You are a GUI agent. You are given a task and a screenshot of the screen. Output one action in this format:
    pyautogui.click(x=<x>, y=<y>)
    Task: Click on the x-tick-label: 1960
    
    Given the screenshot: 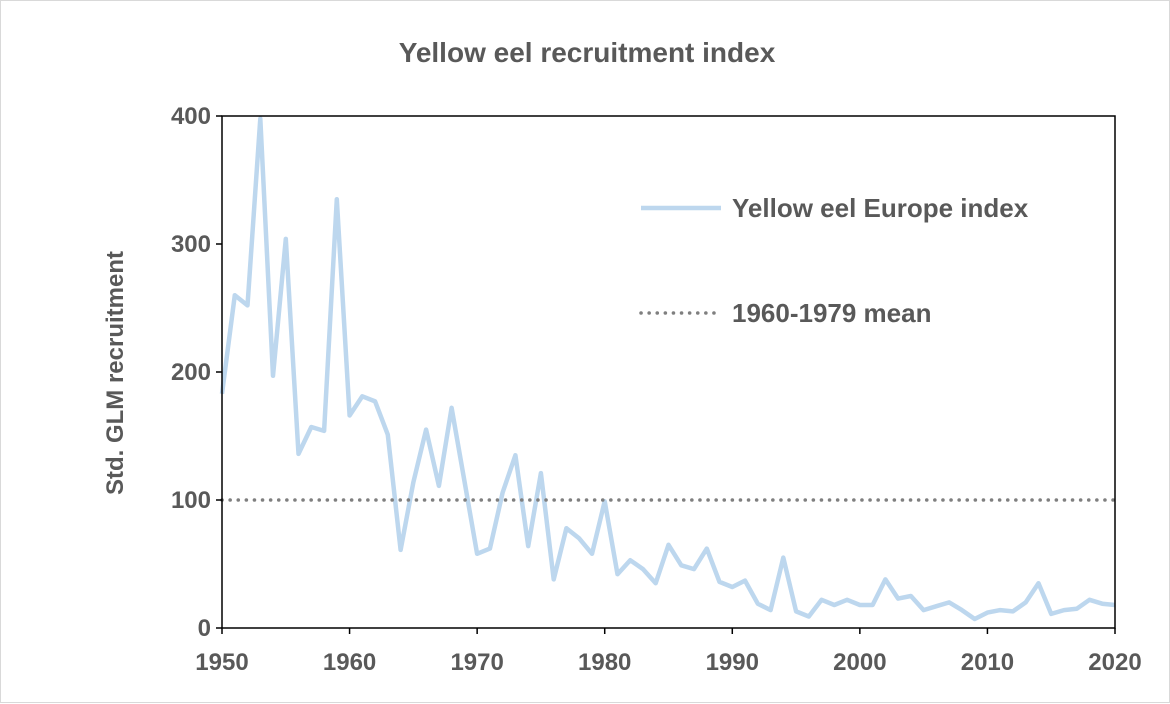 What is the action you would take?
    pyautogui.click(x=349, y=662)
    